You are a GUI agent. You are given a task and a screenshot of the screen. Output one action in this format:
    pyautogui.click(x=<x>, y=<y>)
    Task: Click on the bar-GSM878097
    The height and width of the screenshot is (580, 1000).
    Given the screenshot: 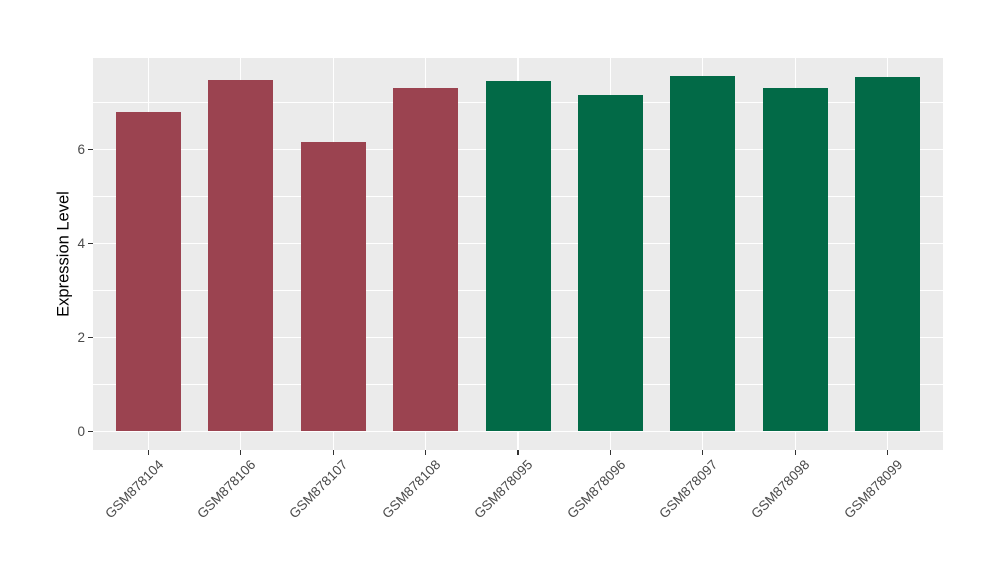 What is the action you would take?
    pyautogui.click(x=703, y=253)
    